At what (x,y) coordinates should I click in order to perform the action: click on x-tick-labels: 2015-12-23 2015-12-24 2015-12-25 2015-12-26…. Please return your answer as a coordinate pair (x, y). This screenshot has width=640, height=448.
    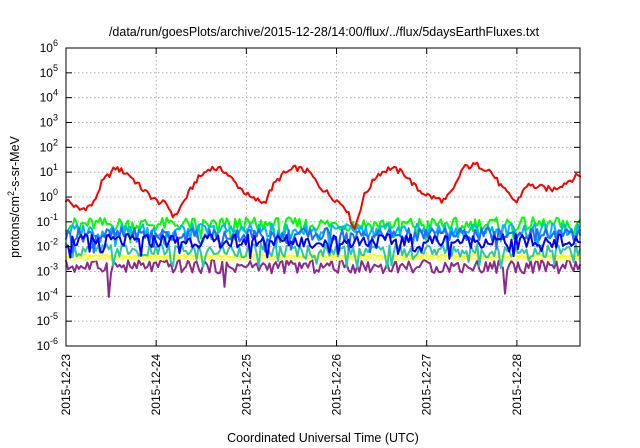
    Looking at the image, I should click on (291, 385).